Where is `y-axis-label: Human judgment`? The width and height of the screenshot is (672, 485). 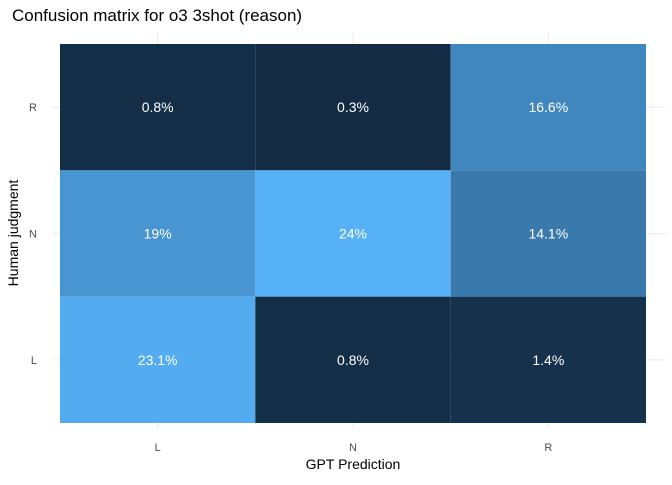
y-axis-label: Human judgment is located at coordinates (13, 233).